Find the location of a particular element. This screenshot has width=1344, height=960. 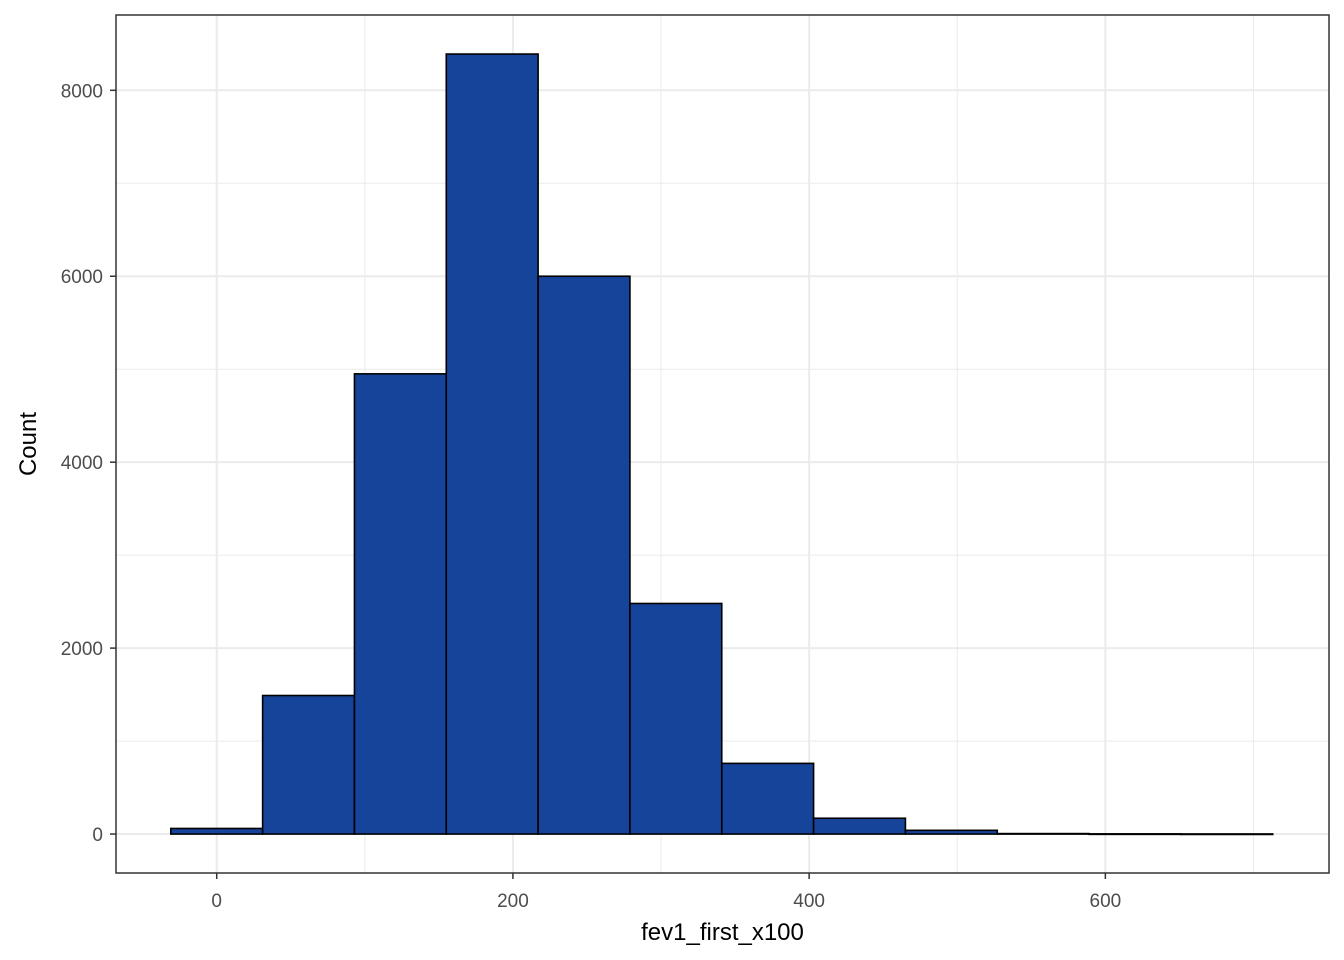

y-axis: 0 2000 4000 6000 8000 is located at coordinates (88, 463).